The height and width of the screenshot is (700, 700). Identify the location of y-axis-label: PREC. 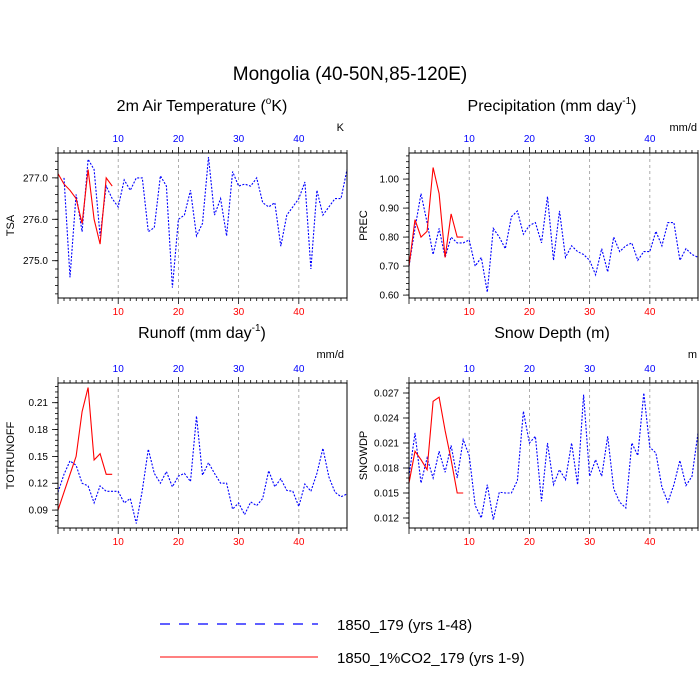
(364, 225).